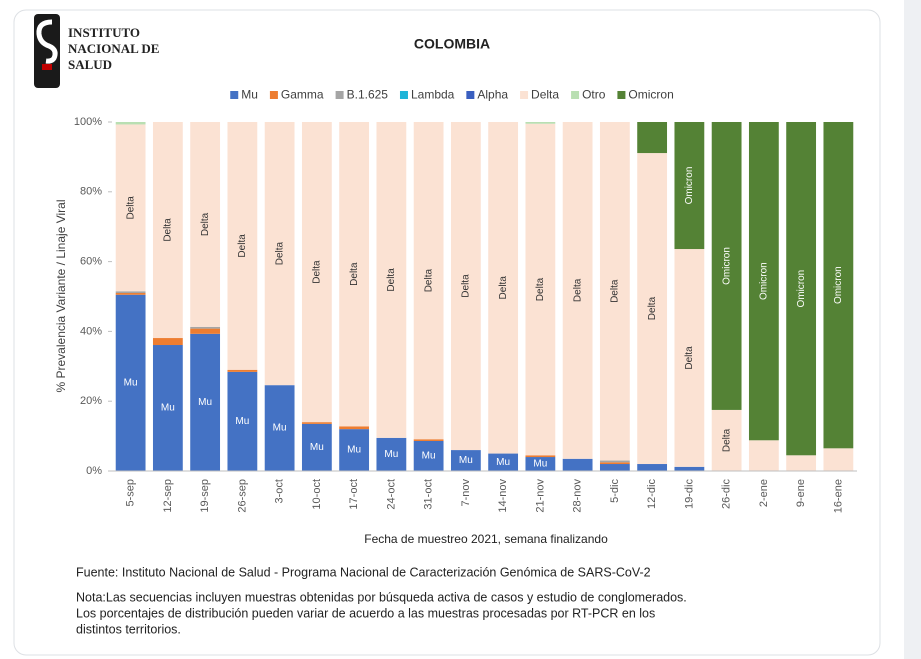 The image size is (921, 659). Describe the element at coordinates (91, 192) in the screenshot. I see `y-tick-label: 80%` at that location.